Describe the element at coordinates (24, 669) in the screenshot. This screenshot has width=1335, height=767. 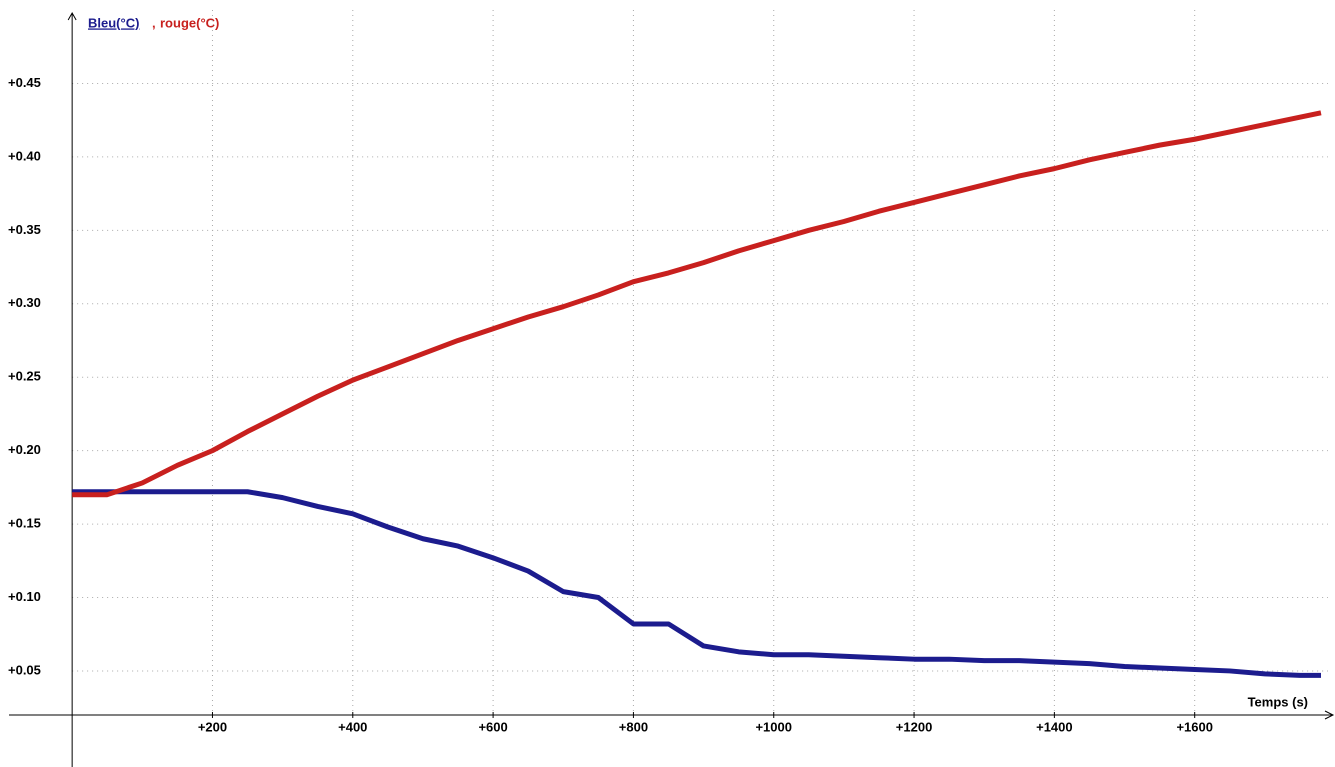
I see `y-tick-label: +0.05` at that location.